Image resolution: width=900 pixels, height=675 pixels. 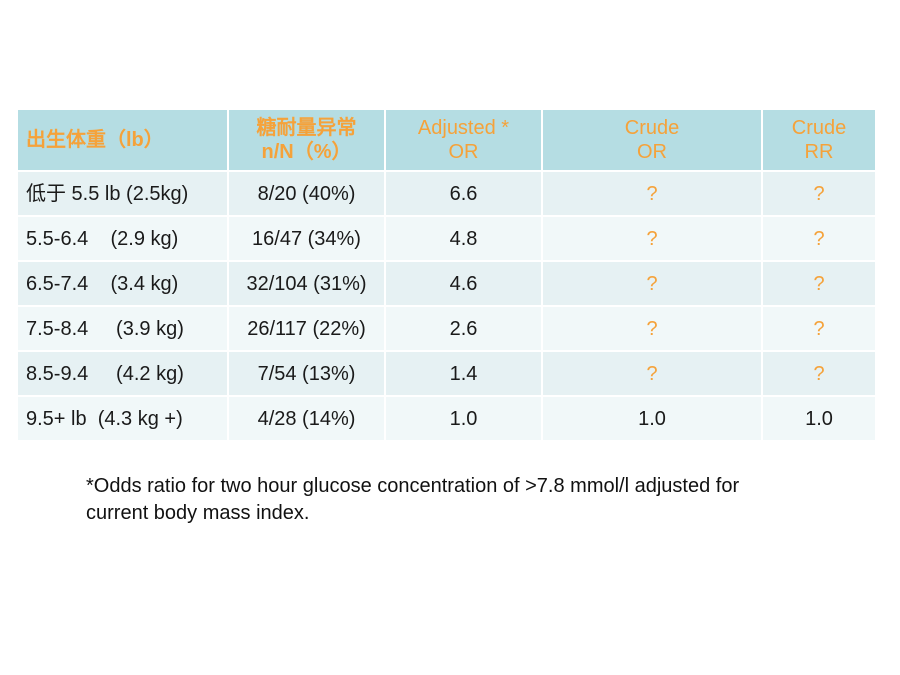 What do you see at coordinates (307, 194) in the screenshot?
I see `cell-ratio: 8/20 (40%)` at bounding box center [307, 194].